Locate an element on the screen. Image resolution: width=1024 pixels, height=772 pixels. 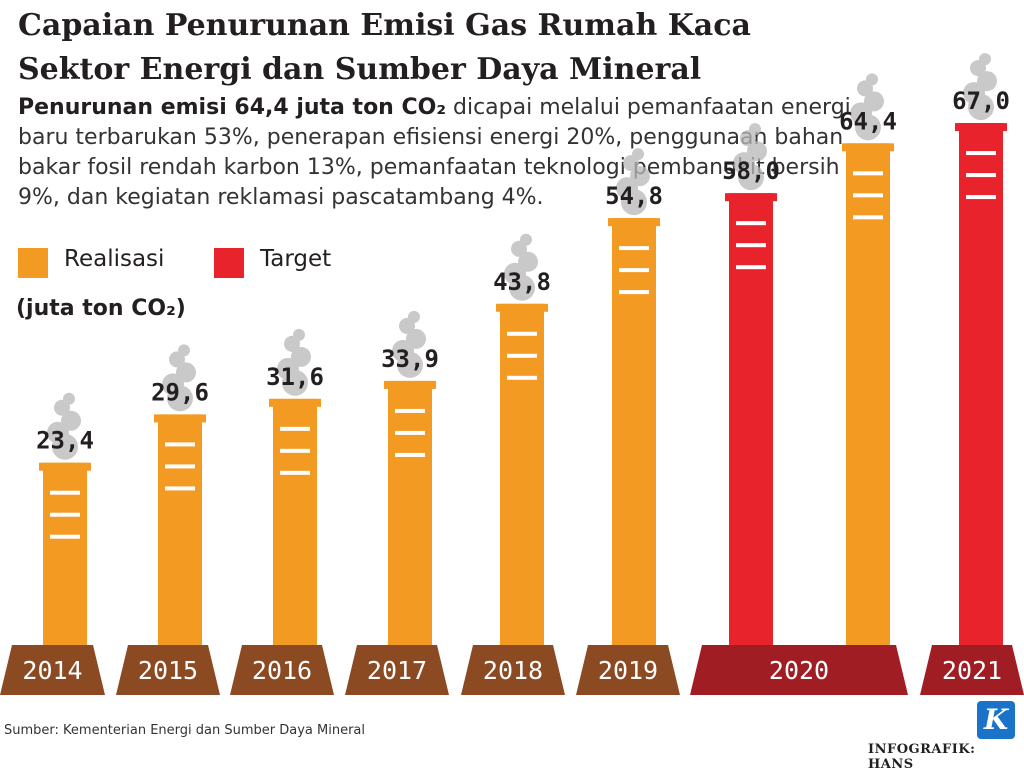
chimney-realisasi: 23,4 is located at coordinates (65, 518).